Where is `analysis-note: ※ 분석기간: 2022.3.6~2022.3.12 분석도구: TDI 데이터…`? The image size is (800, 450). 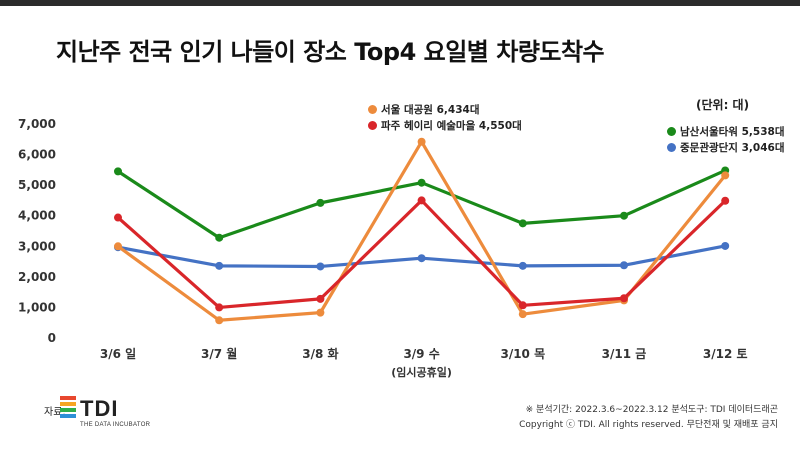
analysis-note: ※ 분석기간: 2022.3.6~2022.3.12 분석도구: TDI 데이터… is located at coordinates (651, 410).